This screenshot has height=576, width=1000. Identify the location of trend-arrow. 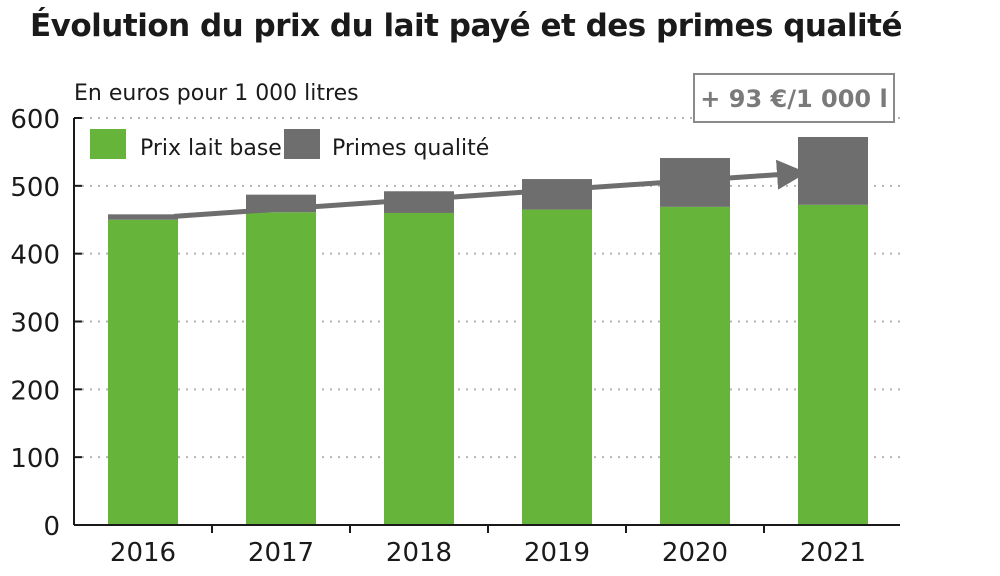
(490, 189).